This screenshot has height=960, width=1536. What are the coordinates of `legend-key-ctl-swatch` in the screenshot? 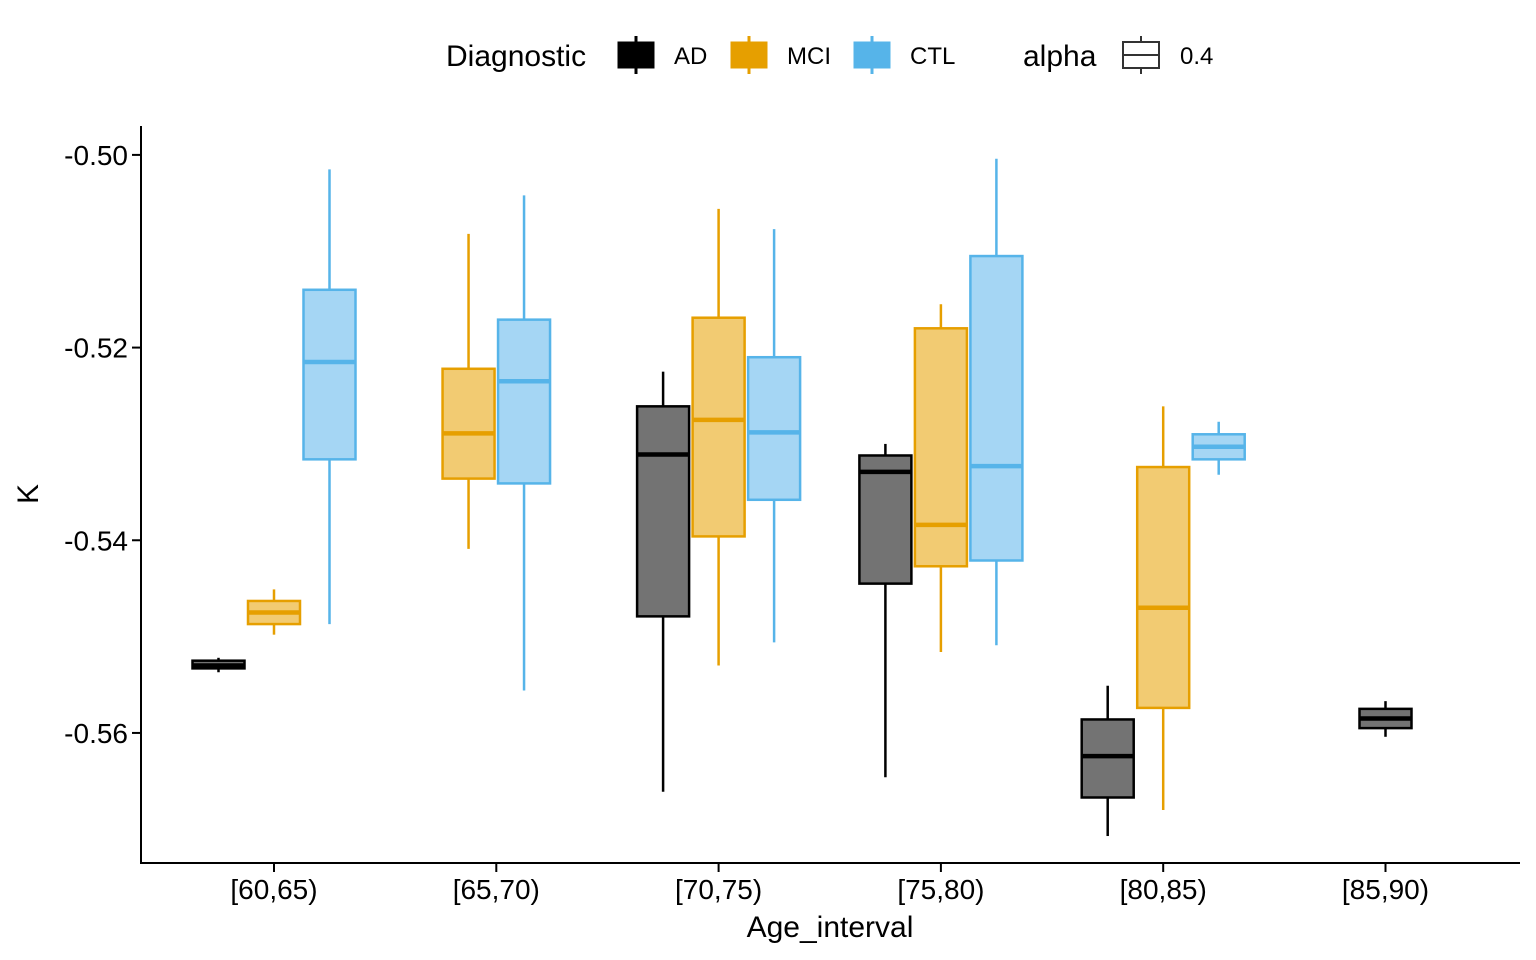 It's located at (872, 55).